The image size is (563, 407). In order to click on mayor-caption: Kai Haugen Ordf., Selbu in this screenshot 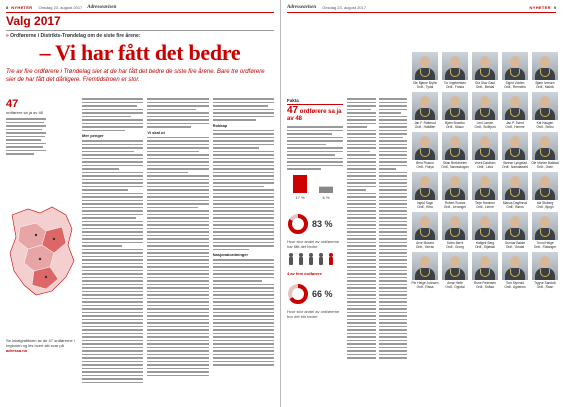, I will do `click(545, 125)`.